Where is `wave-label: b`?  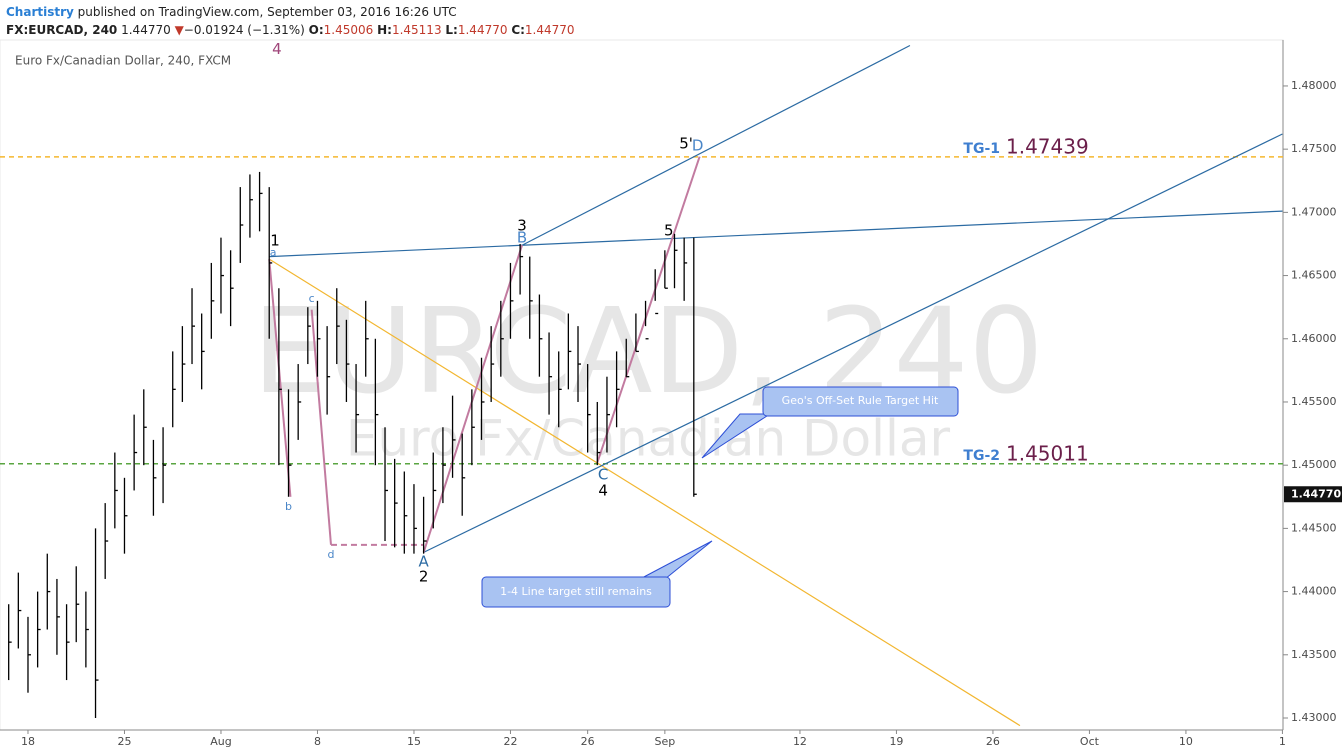 wave-label: b is located at coordinates (288, 506).